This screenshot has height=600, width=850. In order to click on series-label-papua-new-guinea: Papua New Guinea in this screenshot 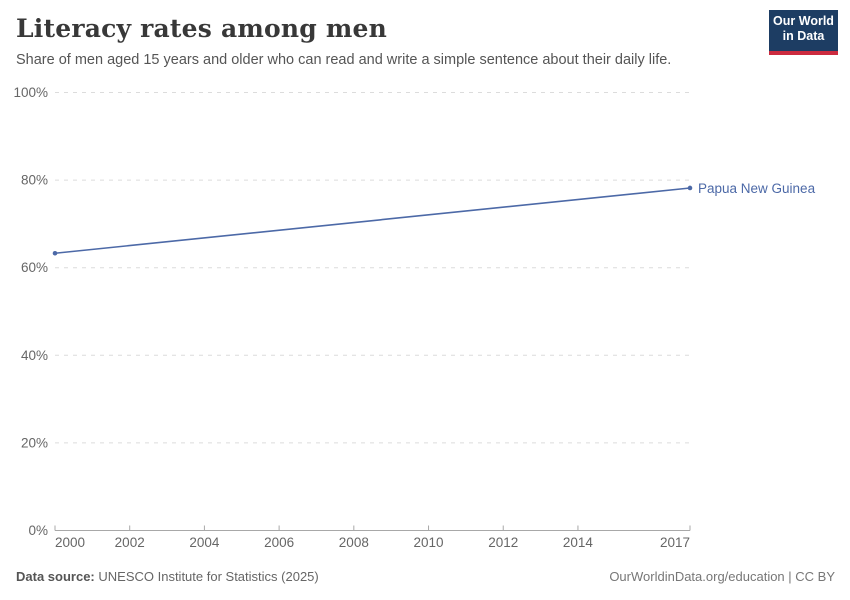, I will do `click(757, 188)`.